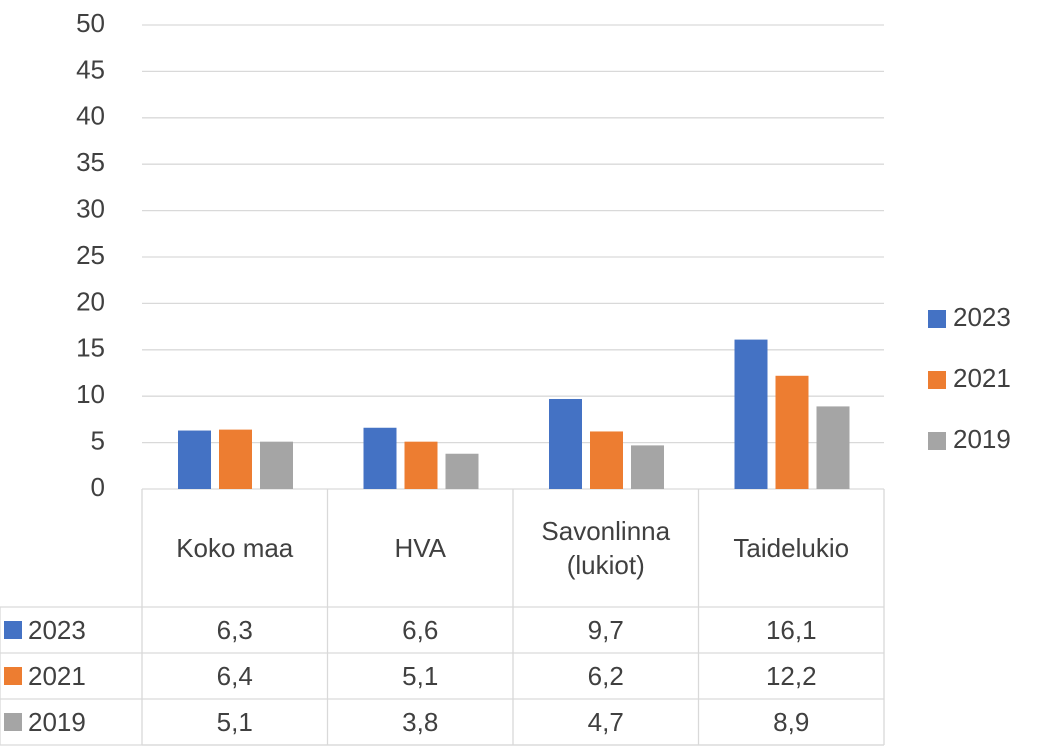 Image resolution: width=1061 pixels, height=751 pixels. What do you see at coordinates (57, 722) in the screenshot?
I see `table-series-name: 2019` at bounding box center [57, 722].